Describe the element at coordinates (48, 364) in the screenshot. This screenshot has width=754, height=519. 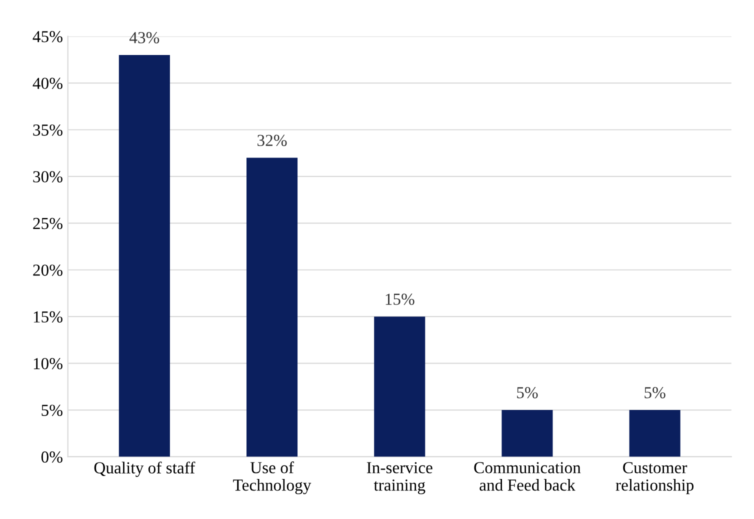
I see `y-tick-label: 10%` at that location.